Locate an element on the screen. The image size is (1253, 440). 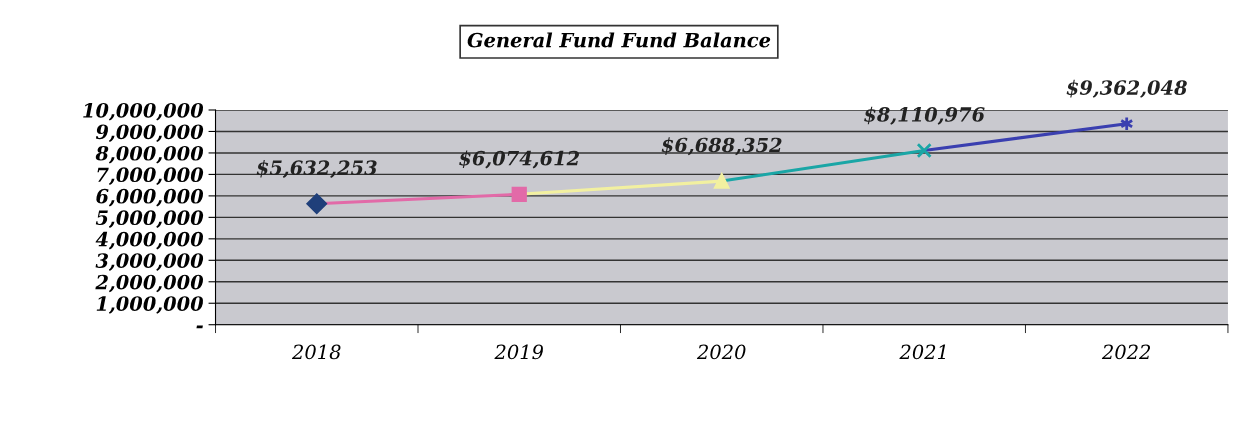
data-label: $9,362,048 is located at coordinates (1126, 88).